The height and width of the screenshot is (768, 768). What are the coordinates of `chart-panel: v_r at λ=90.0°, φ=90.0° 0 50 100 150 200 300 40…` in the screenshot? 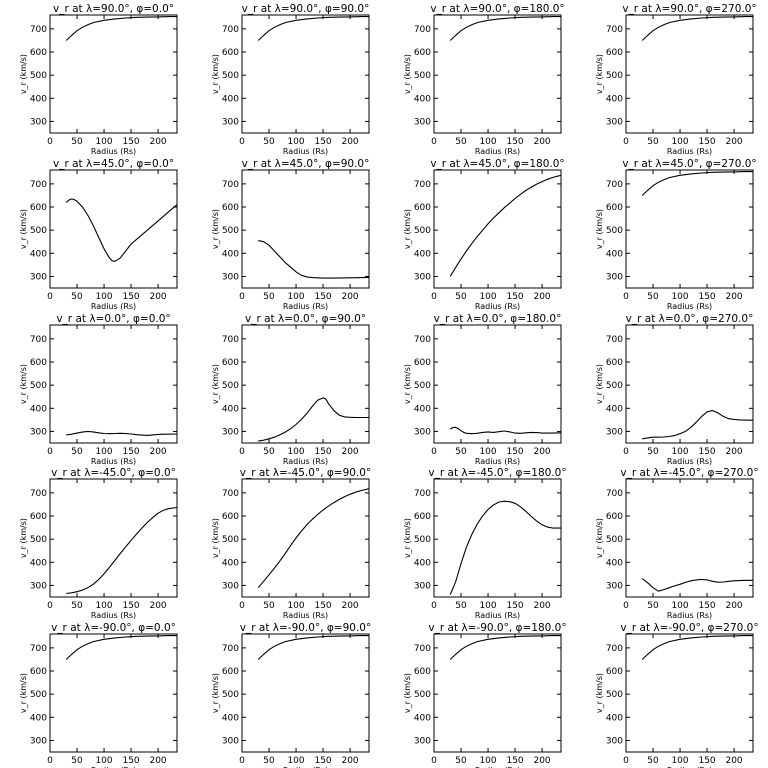 It's located at (290, 79).